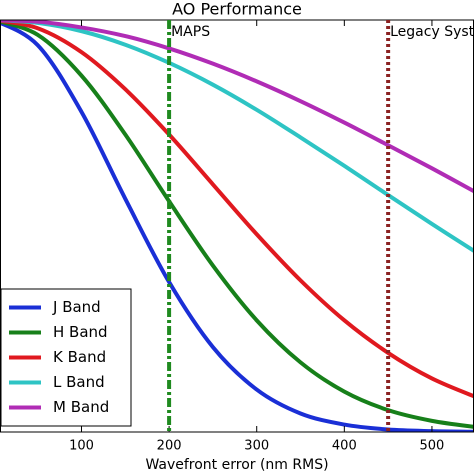 Image resolution: width=474 pixels, height=474 pixels. Describe the element at coordinates (76, 307) in the screenshot. I see `legend-label: J Band` at that location.